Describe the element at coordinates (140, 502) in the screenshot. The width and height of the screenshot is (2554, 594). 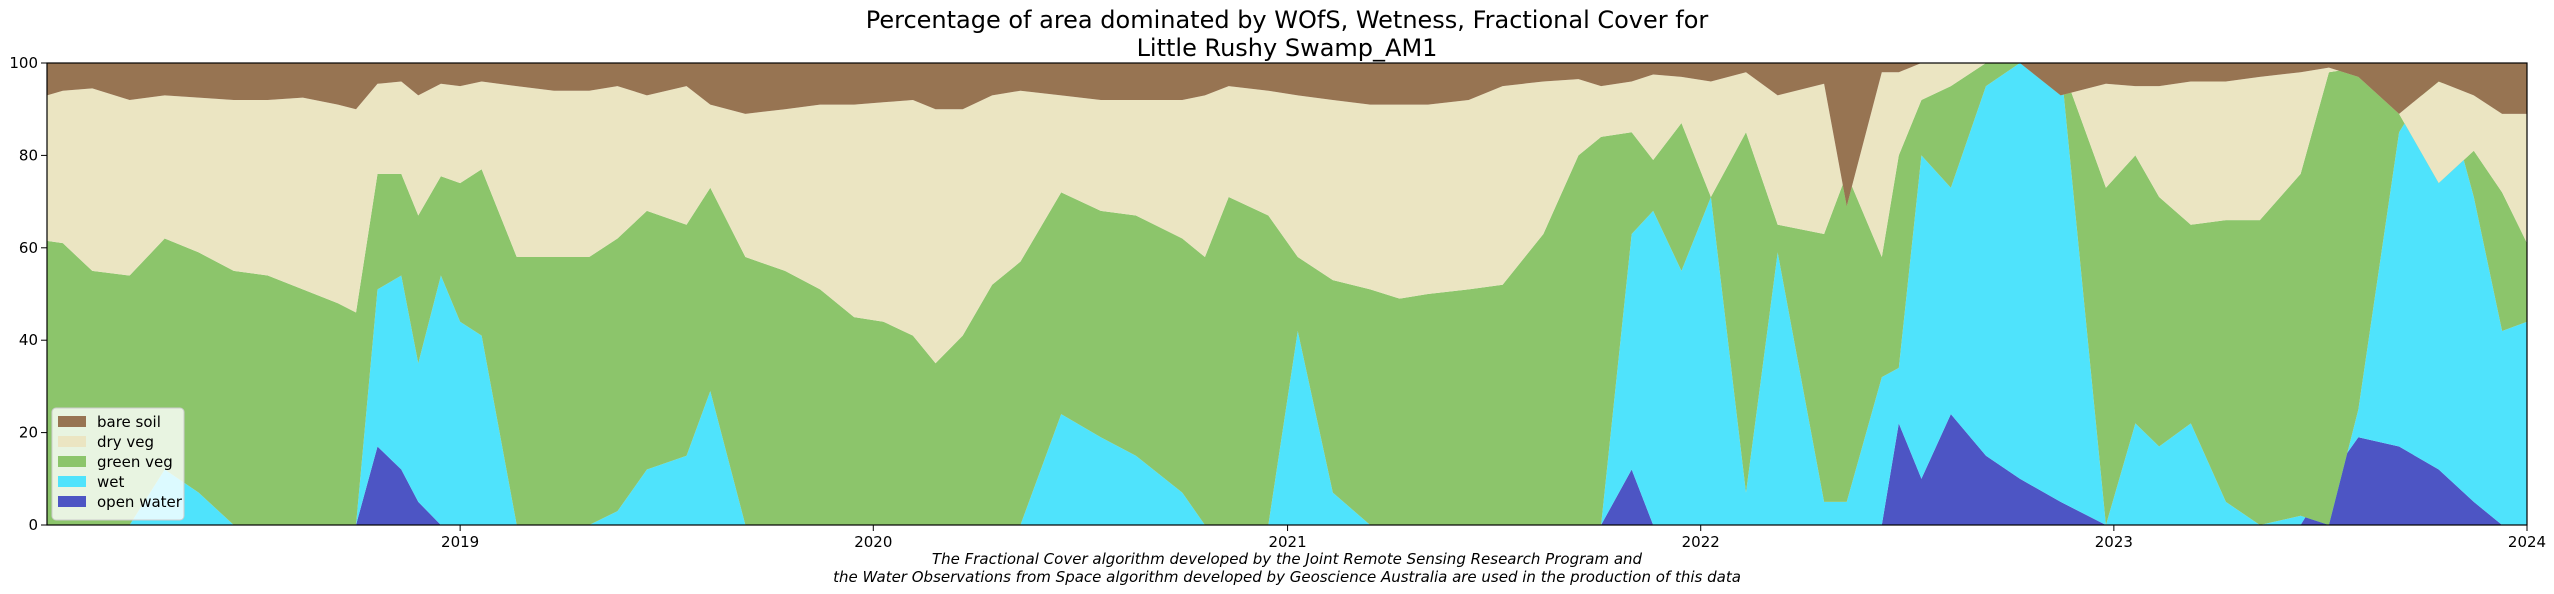
I see `legend-label: open water` at that location.